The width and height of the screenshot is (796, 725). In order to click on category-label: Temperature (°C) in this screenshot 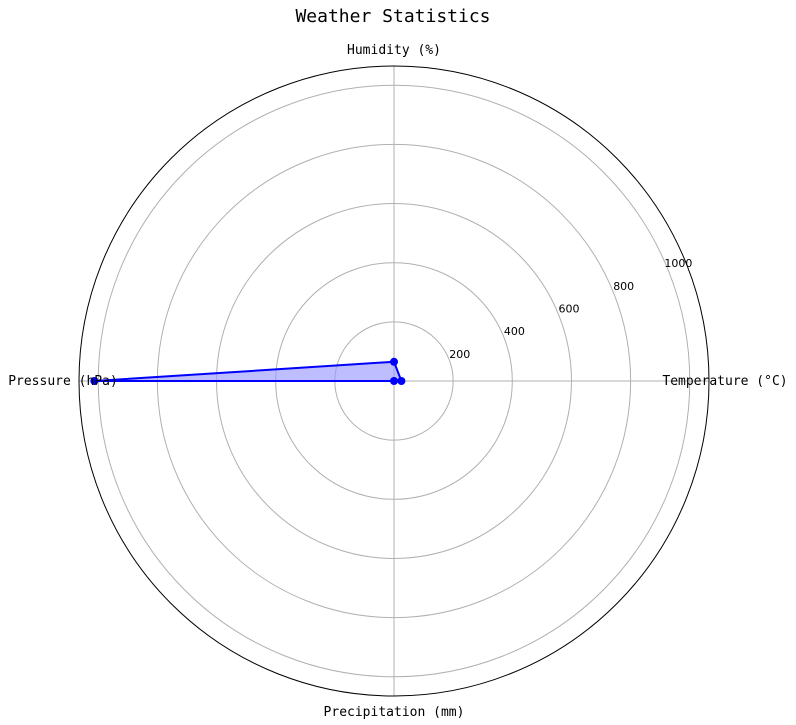, I will do `click(724, 381)`.